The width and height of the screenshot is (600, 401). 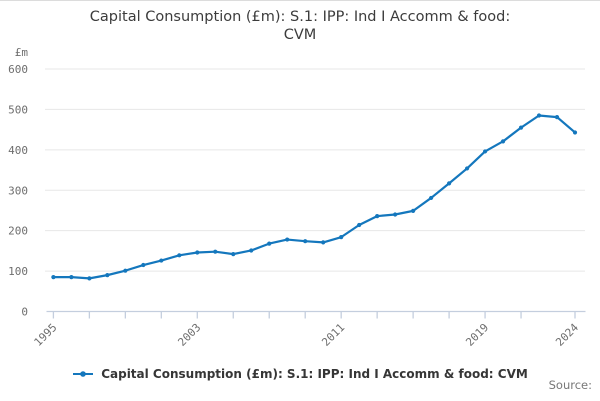 What do you see at coordinates (359, 225) in the screenshot?
I see `data-point-2012` at bounding box center [359, 225].